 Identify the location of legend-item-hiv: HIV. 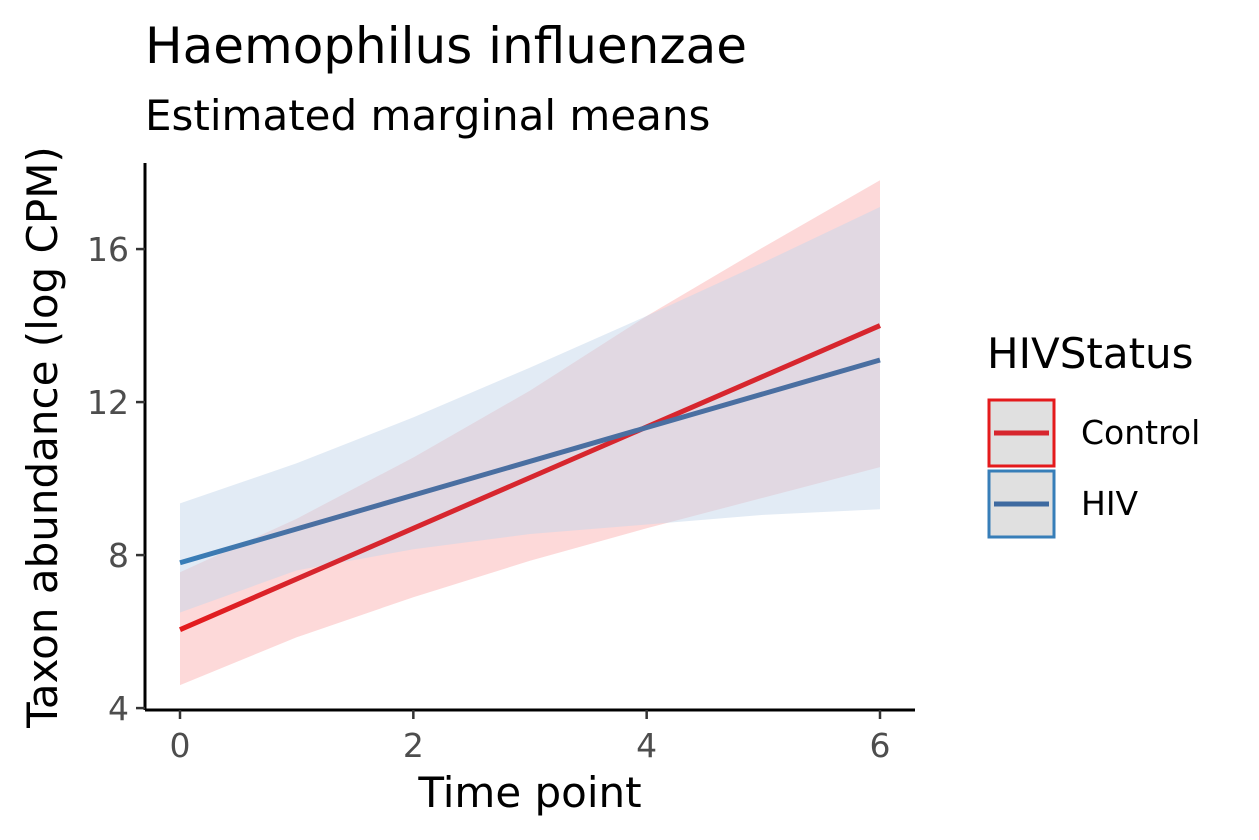
(1063, 504).